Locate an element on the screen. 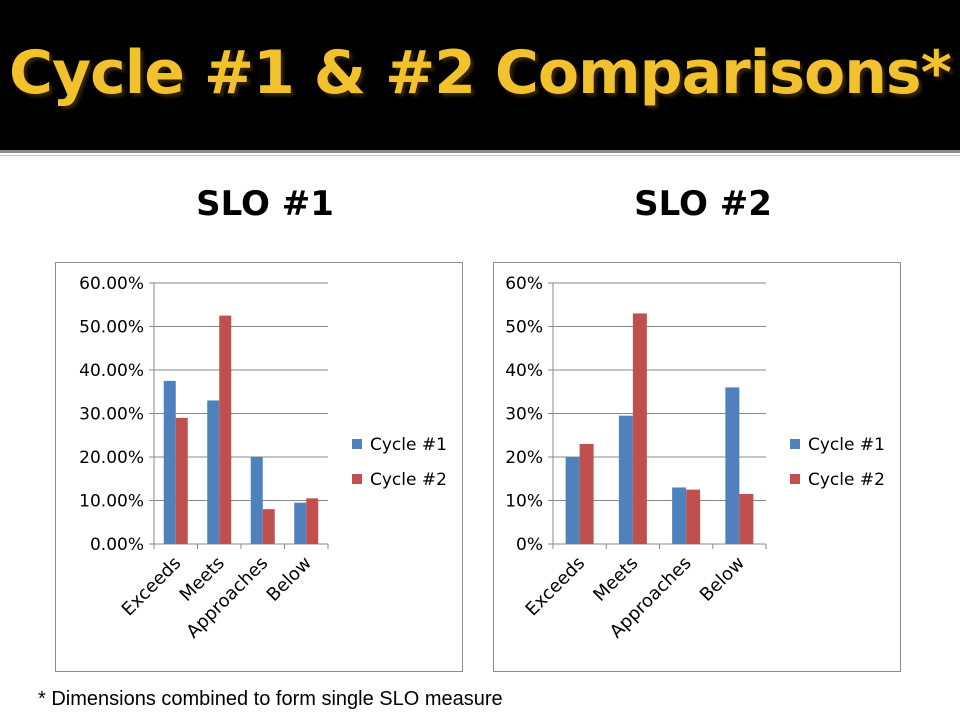 Image resolution: width=960 pixels, height=720 pixels. y-tick-label: 60.00% is located at coordinates (111, 284).